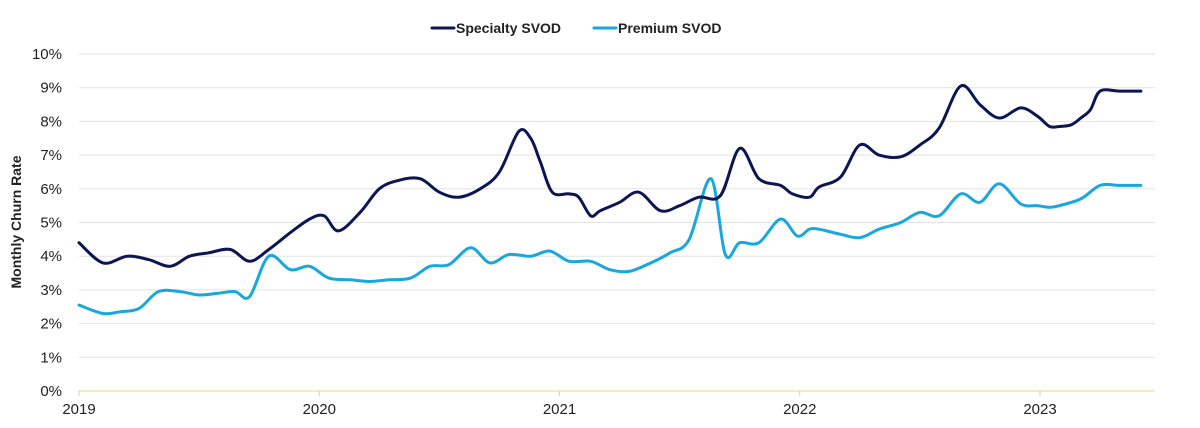  What do you see at coordinates (51, 88) in the screenshot?
I see `y-tick-label: 9%` at bounding box center [51, 88].